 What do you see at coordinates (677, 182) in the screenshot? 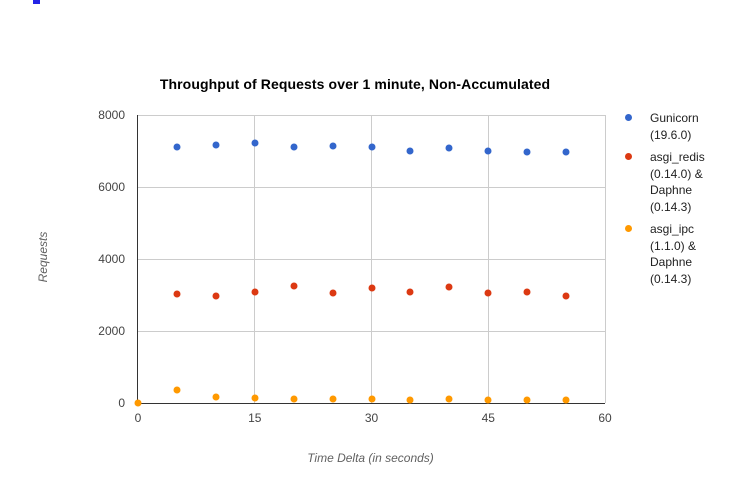
I see `legend-item-label: asgi_redis (0.14.0) & Daphne (0.14.3)` at bounding box center [677, 182].